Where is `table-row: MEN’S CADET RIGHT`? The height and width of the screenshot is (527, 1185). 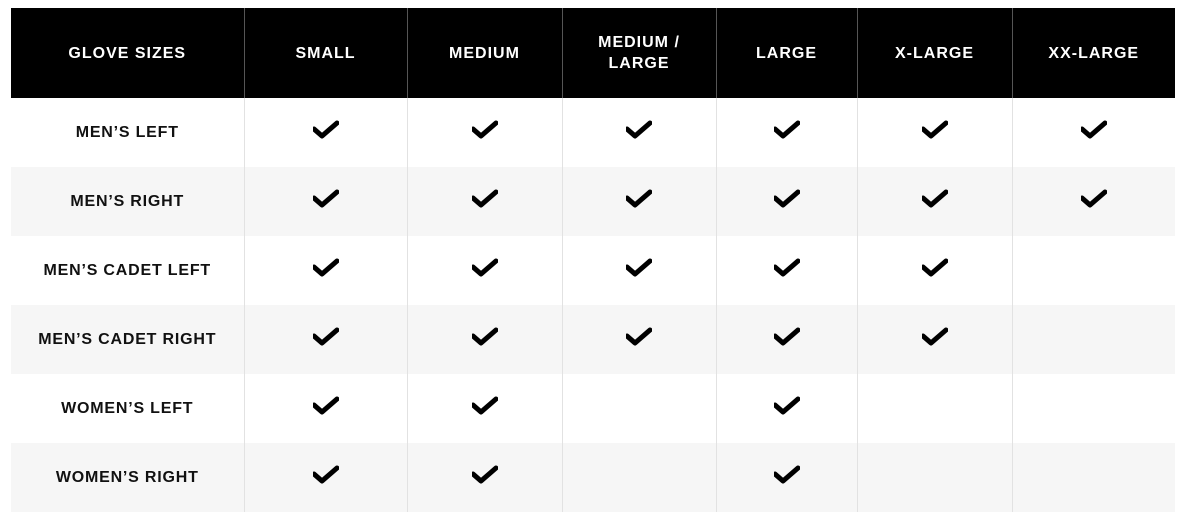 table-row: MEN’S CADET RIGHT is located at coordinates (593, 339).